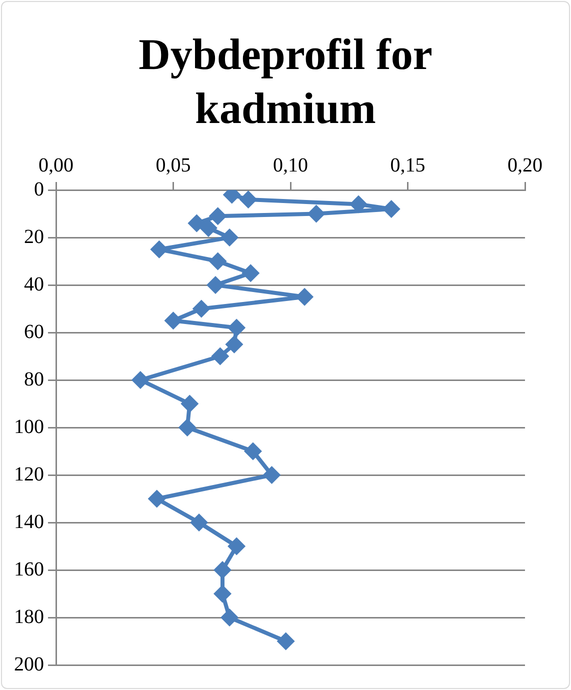  What do you see at coordinates (56, 165) in the screenshot?
I see `x-tick-label: 0,00` at bounding box center [56, 165].